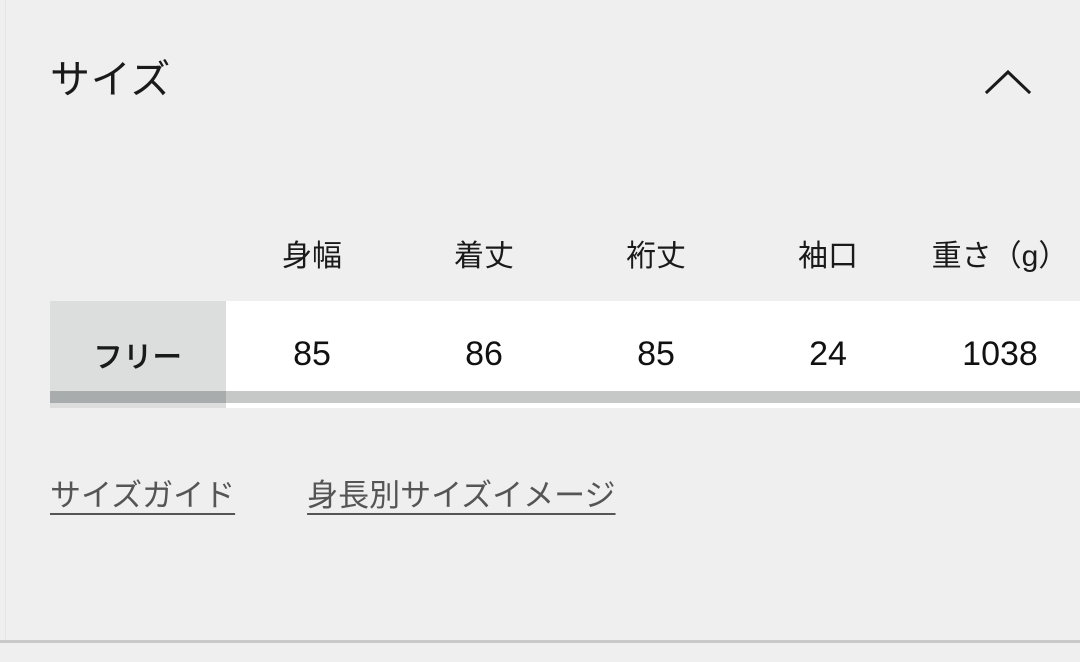 The height and width of the screenshot is (662, 1080). Describe the element at coordinates (312, 258) in the screenshot. I see `column-header-chest-width: 身幅` at that location.